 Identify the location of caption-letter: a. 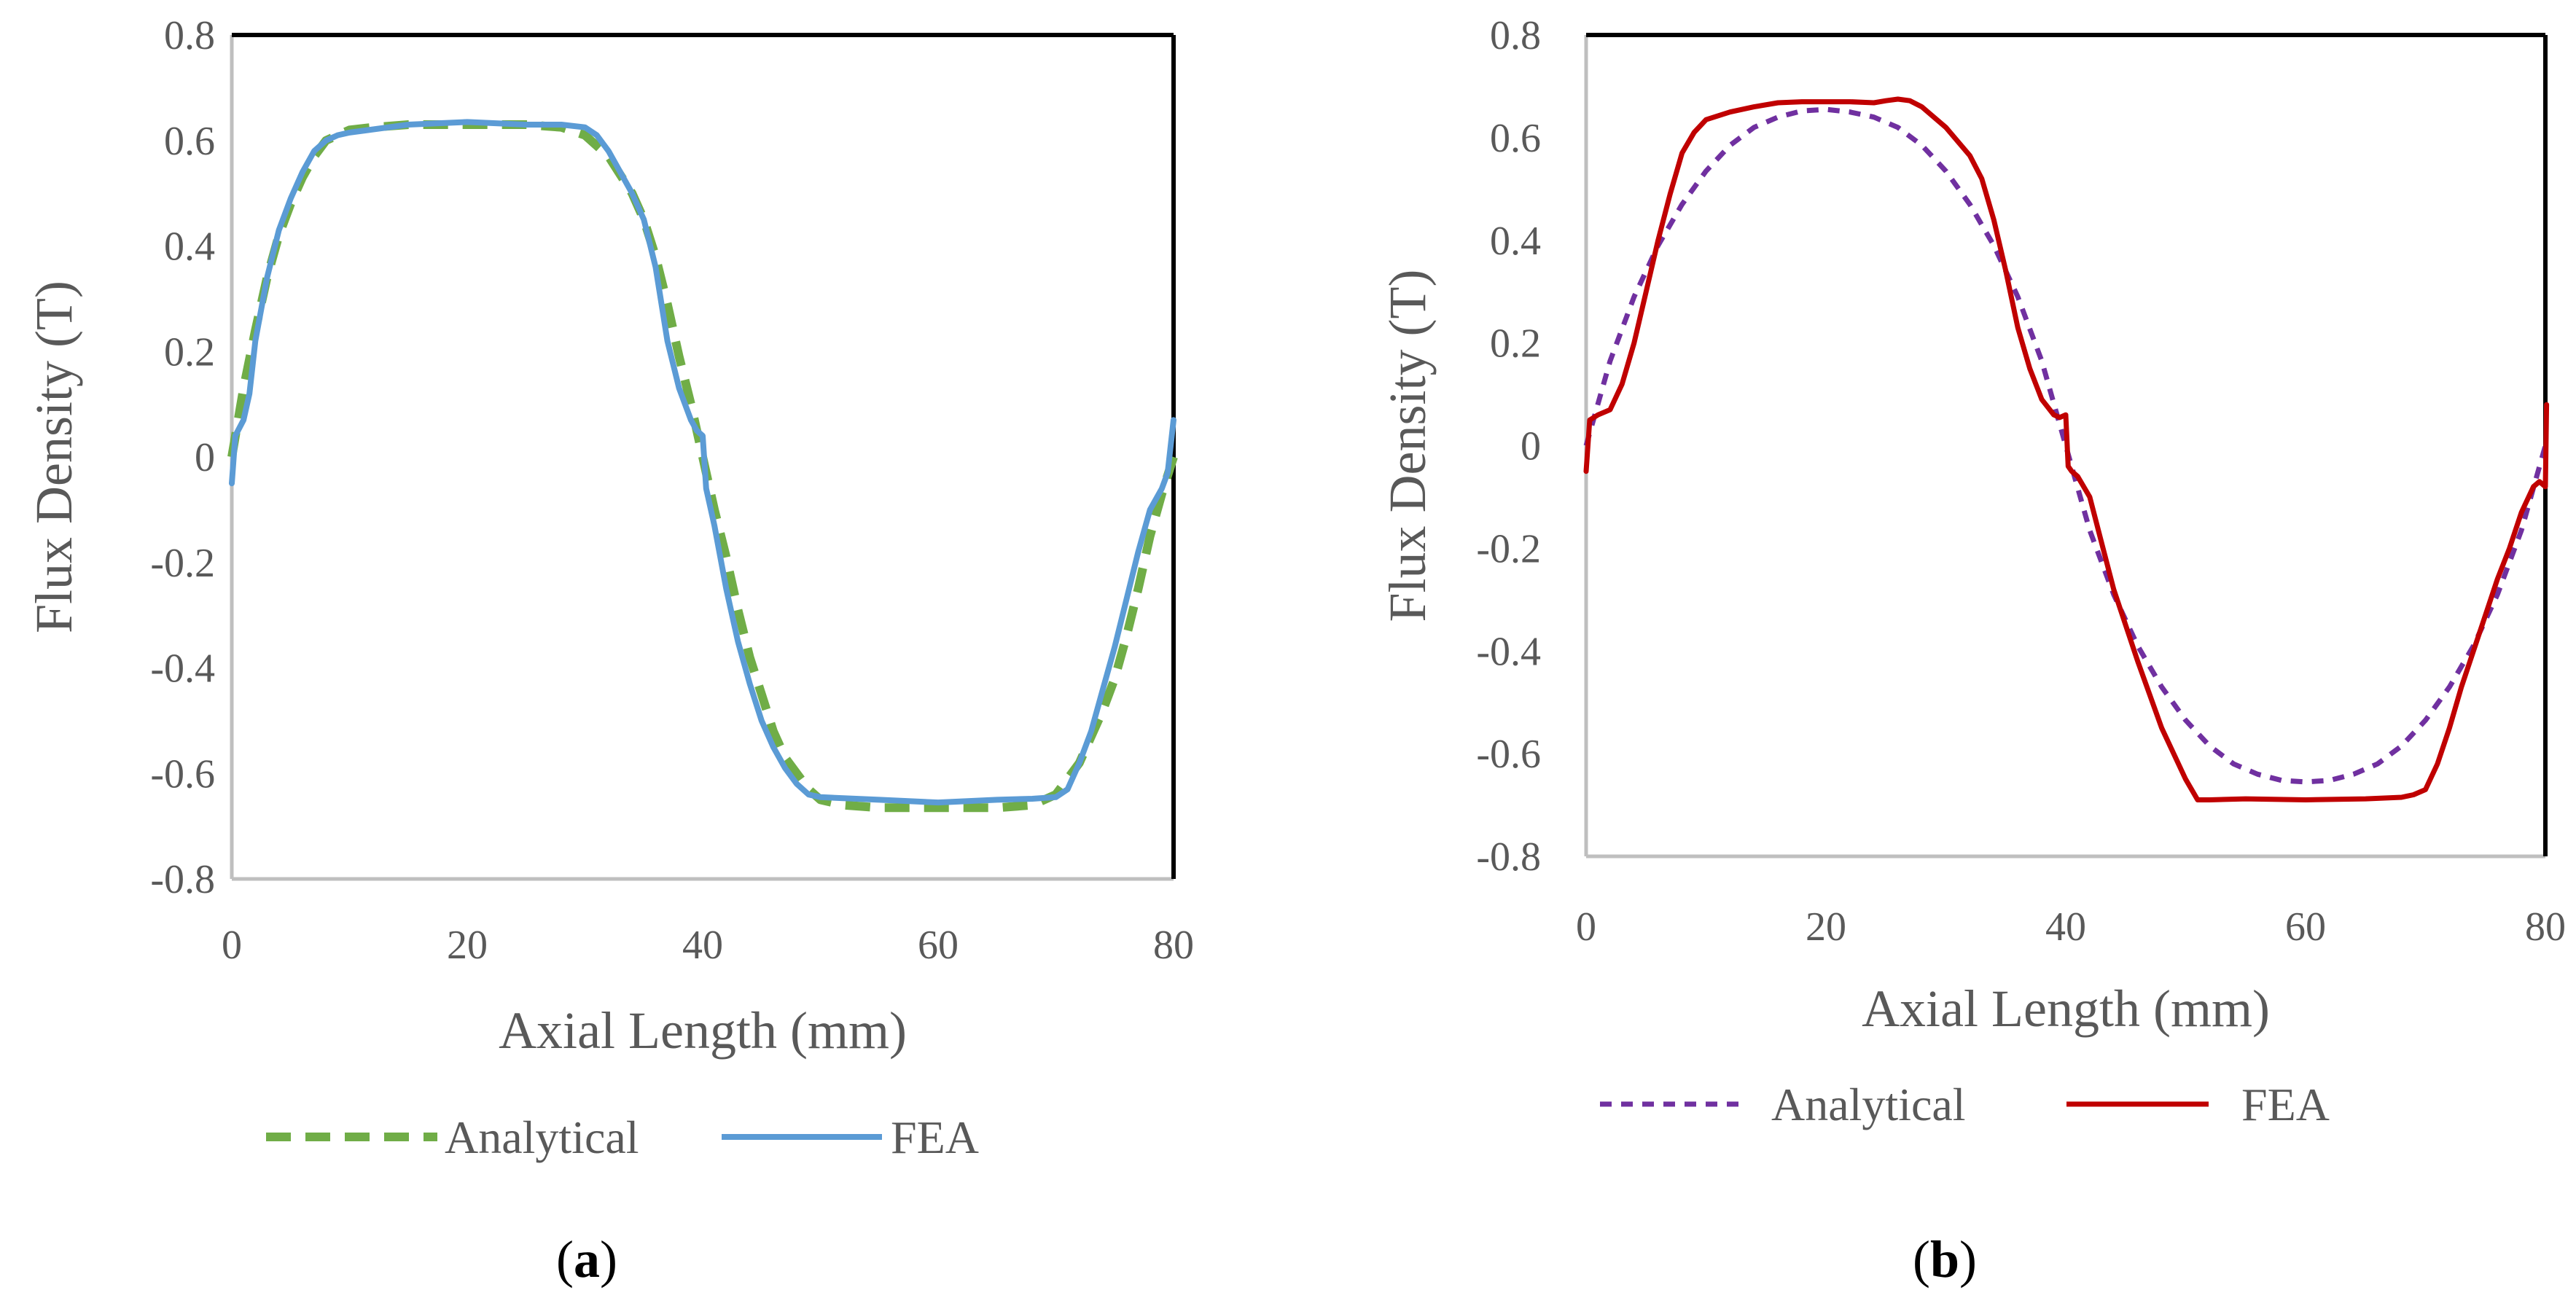
(587, 1259).